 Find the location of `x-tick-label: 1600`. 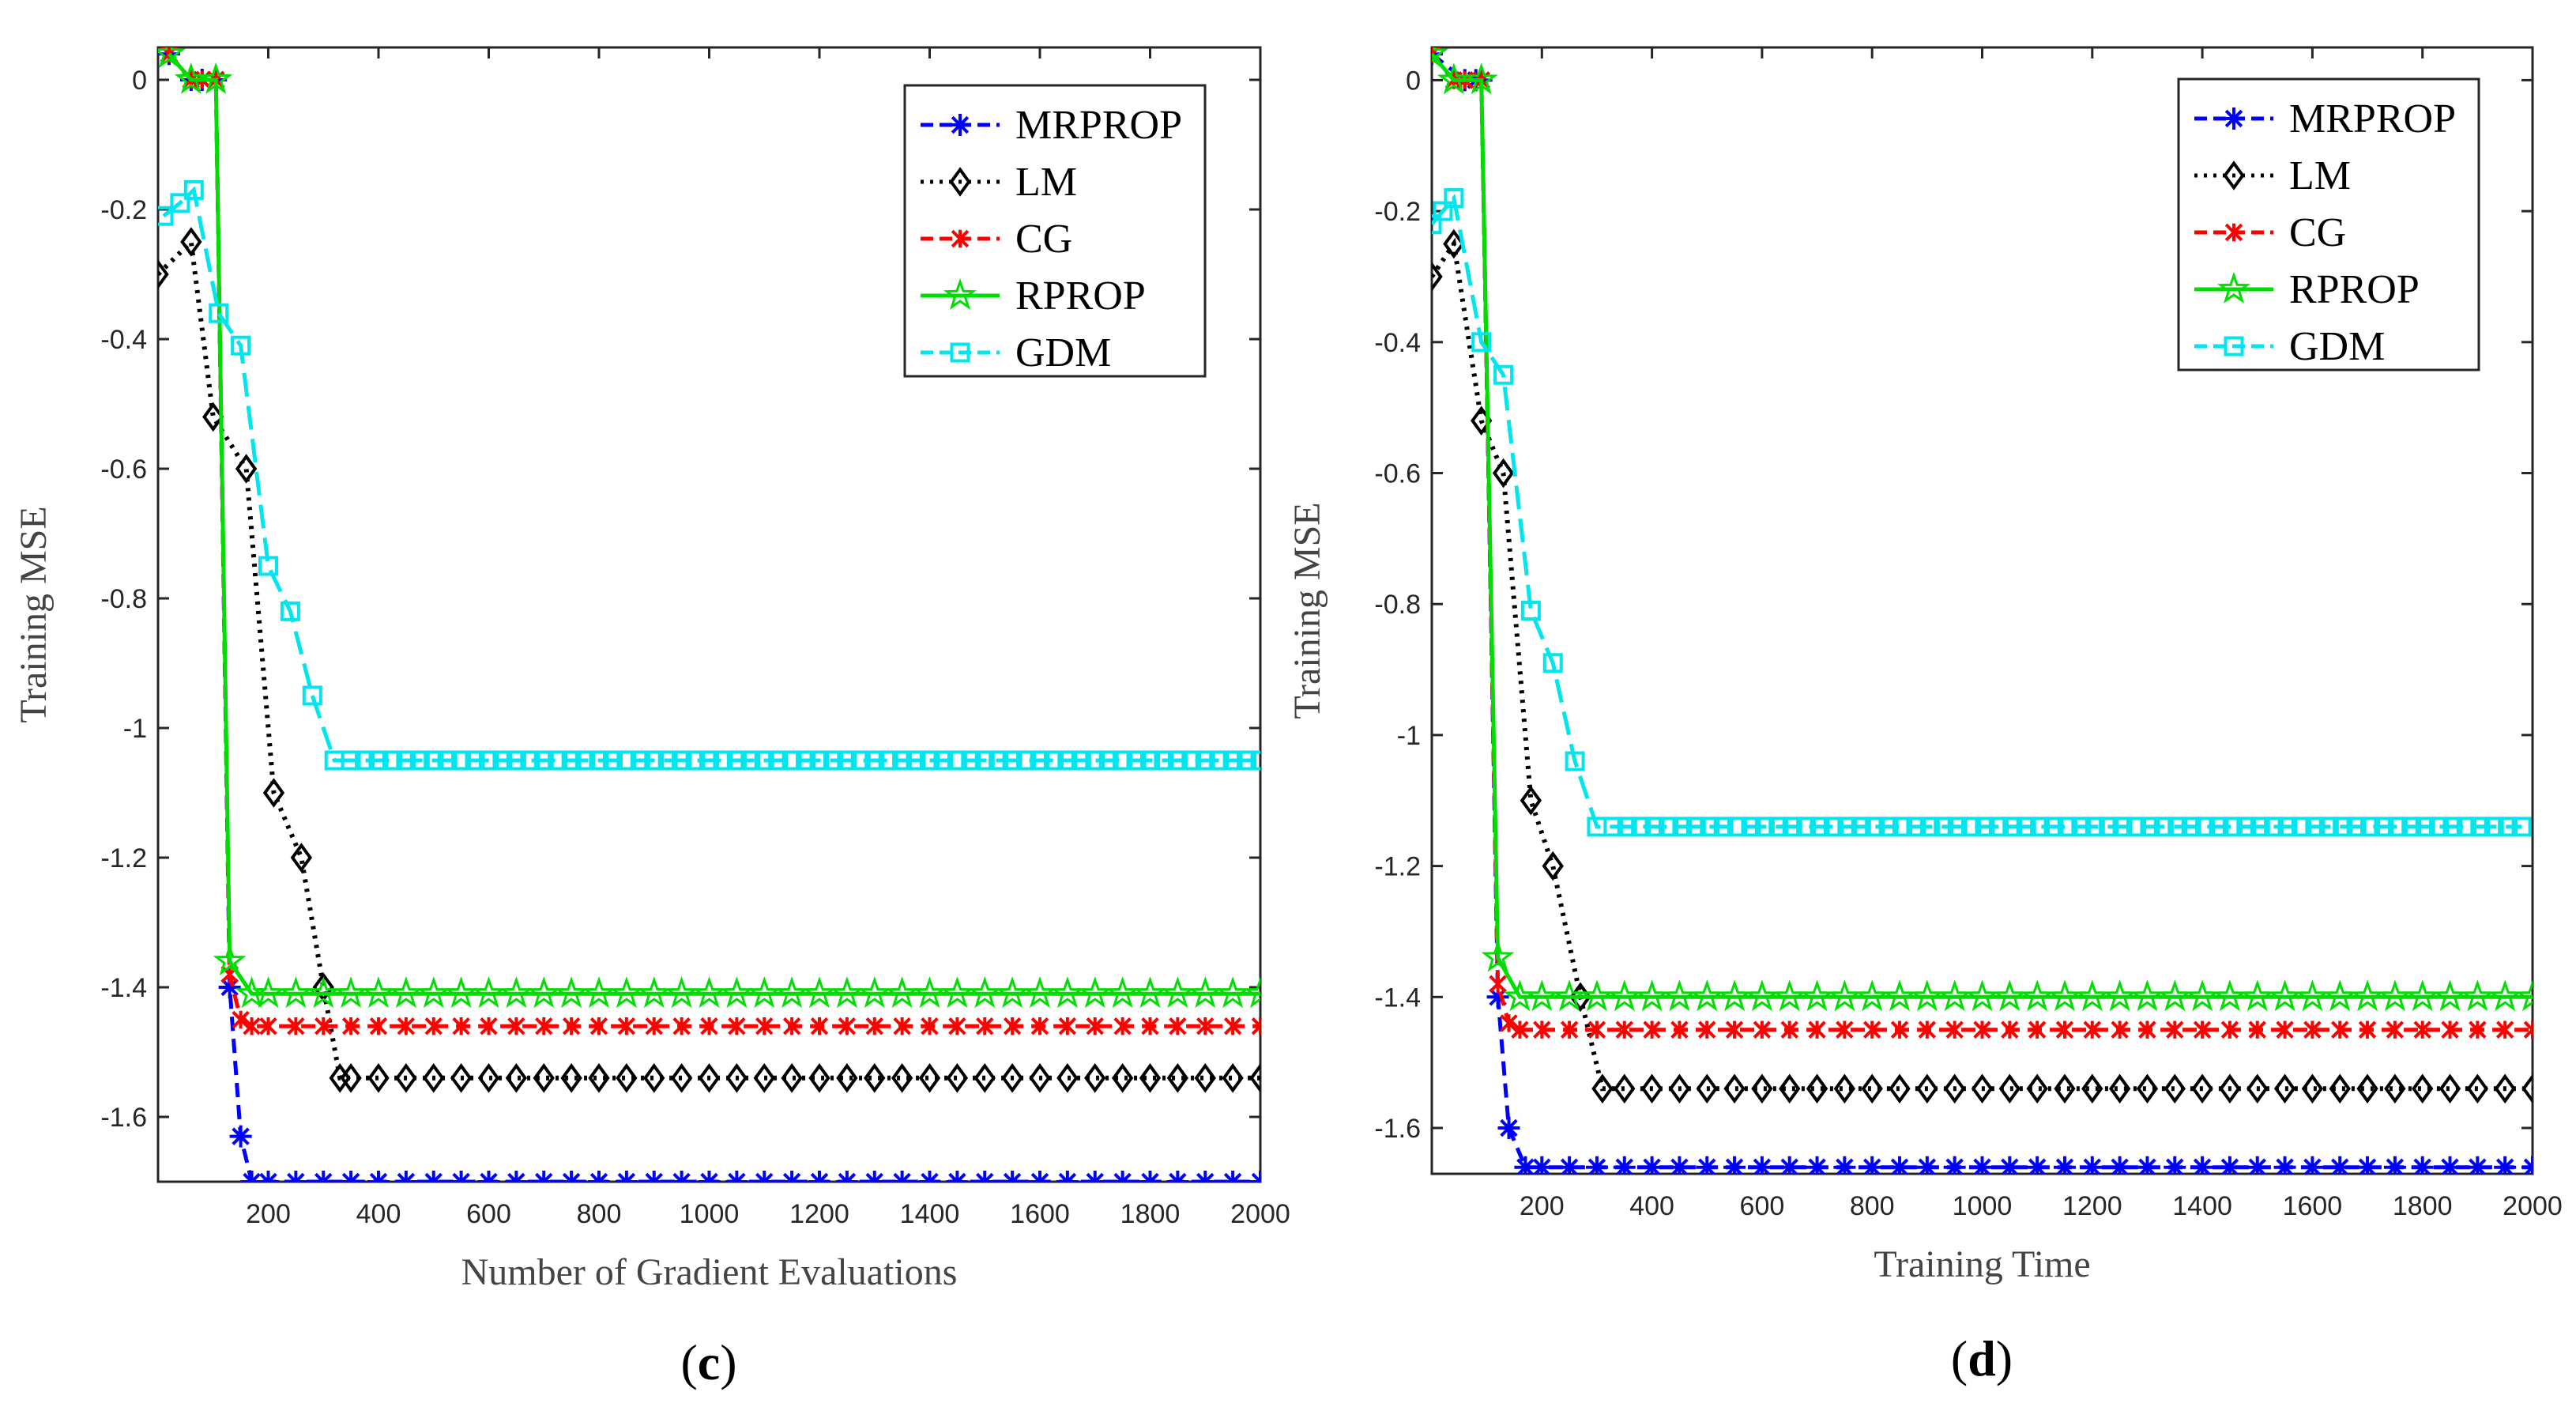

x-tick-label: 1600 is located at coordinates (2313, 1206).